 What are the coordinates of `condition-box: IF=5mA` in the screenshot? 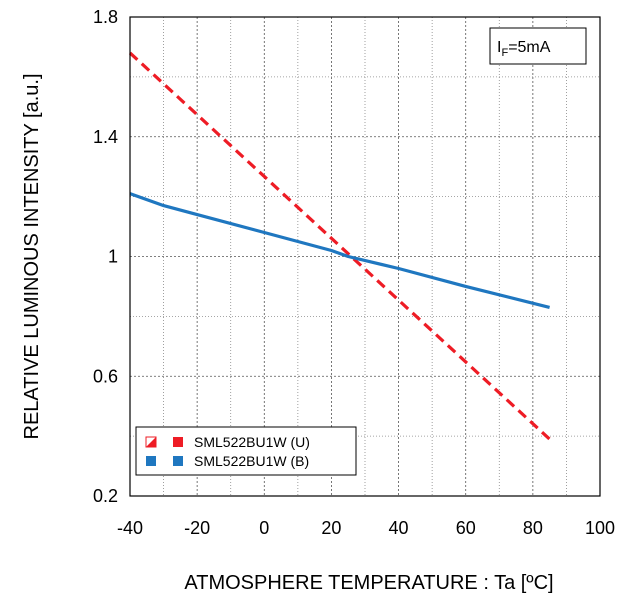 It's located at (538, 46).